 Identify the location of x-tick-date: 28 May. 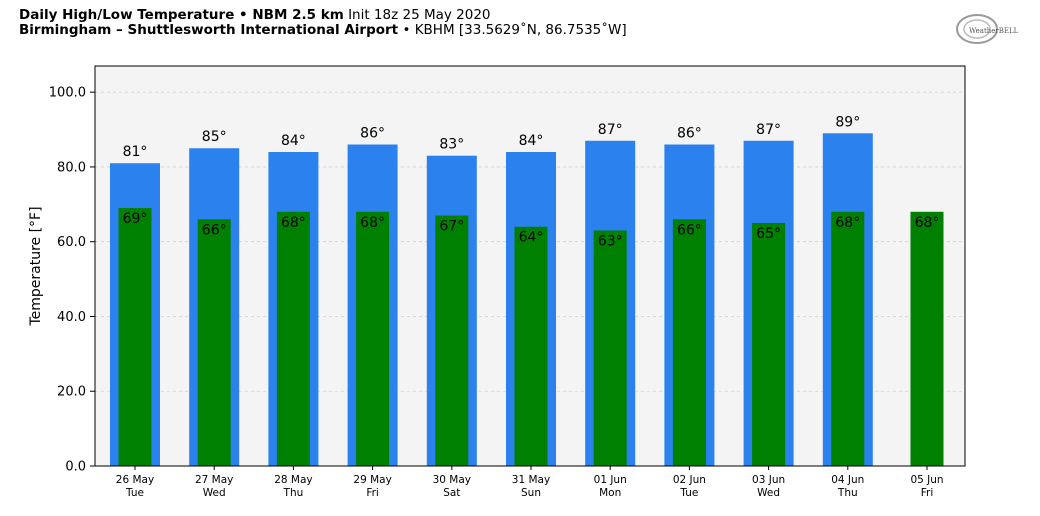
(293, 480).